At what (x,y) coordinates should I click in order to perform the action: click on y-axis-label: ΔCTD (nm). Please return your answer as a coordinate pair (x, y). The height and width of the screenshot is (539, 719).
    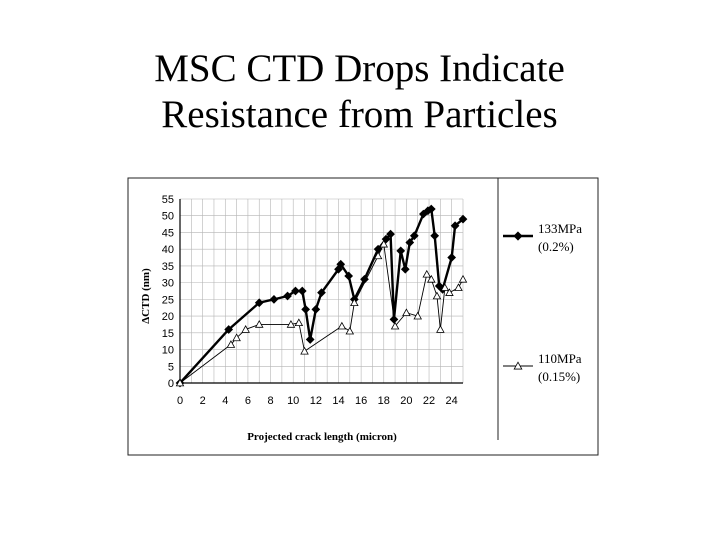
    Looking at the image, I should click on (146, 296).